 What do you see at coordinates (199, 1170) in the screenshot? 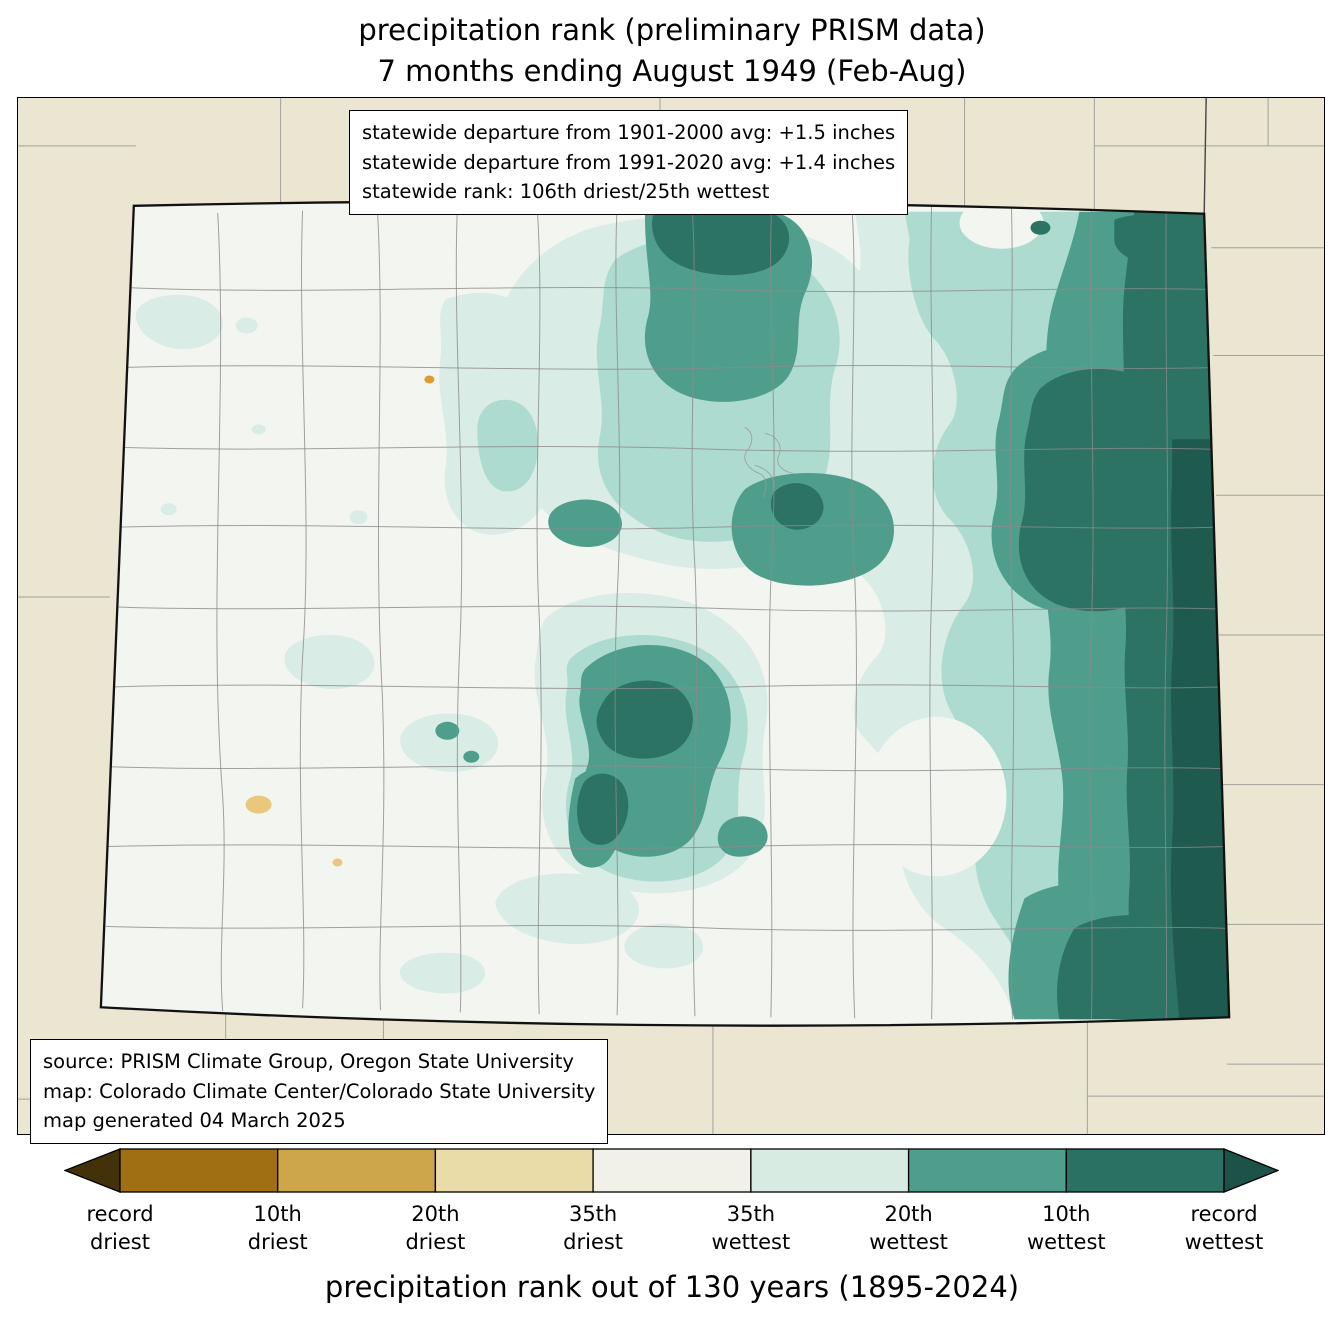
I see `colorbar-seg-record-10th-driest` at bounding box center [199, 1170].